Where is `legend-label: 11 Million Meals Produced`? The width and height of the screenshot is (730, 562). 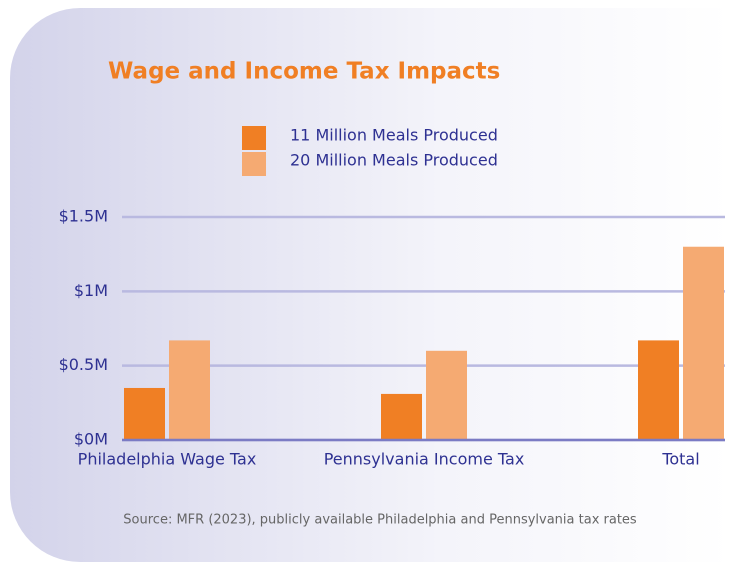
legend-label: 11 Million Meals Produced is located at coordinates (394, 135).